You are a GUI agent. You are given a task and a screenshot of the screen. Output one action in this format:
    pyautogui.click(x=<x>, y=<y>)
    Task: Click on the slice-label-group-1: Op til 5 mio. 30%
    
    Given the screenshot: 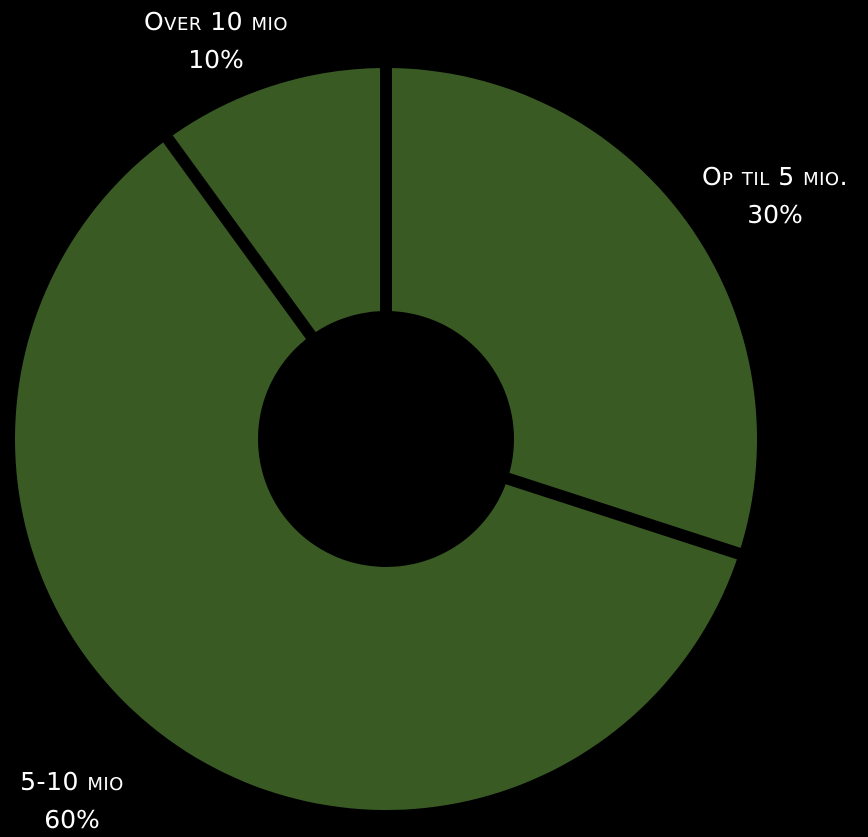 What is the action you would take?
    pyautogui.click(x=775, y=195)
    